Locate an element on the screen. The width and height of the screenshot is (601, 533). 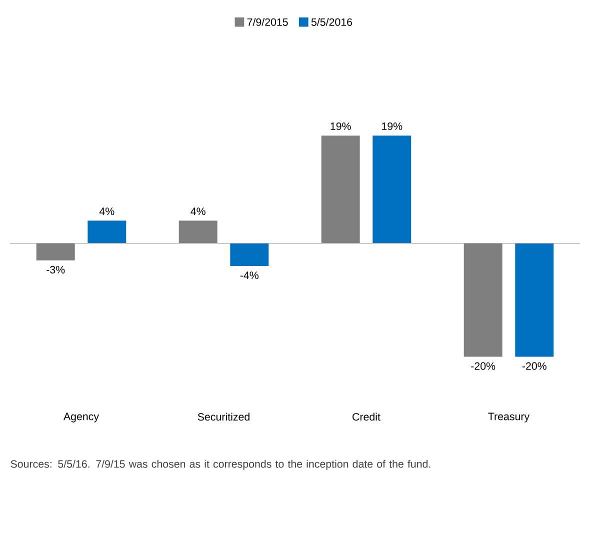
x-tick-label: Agency is located at coordinates (81, 417).